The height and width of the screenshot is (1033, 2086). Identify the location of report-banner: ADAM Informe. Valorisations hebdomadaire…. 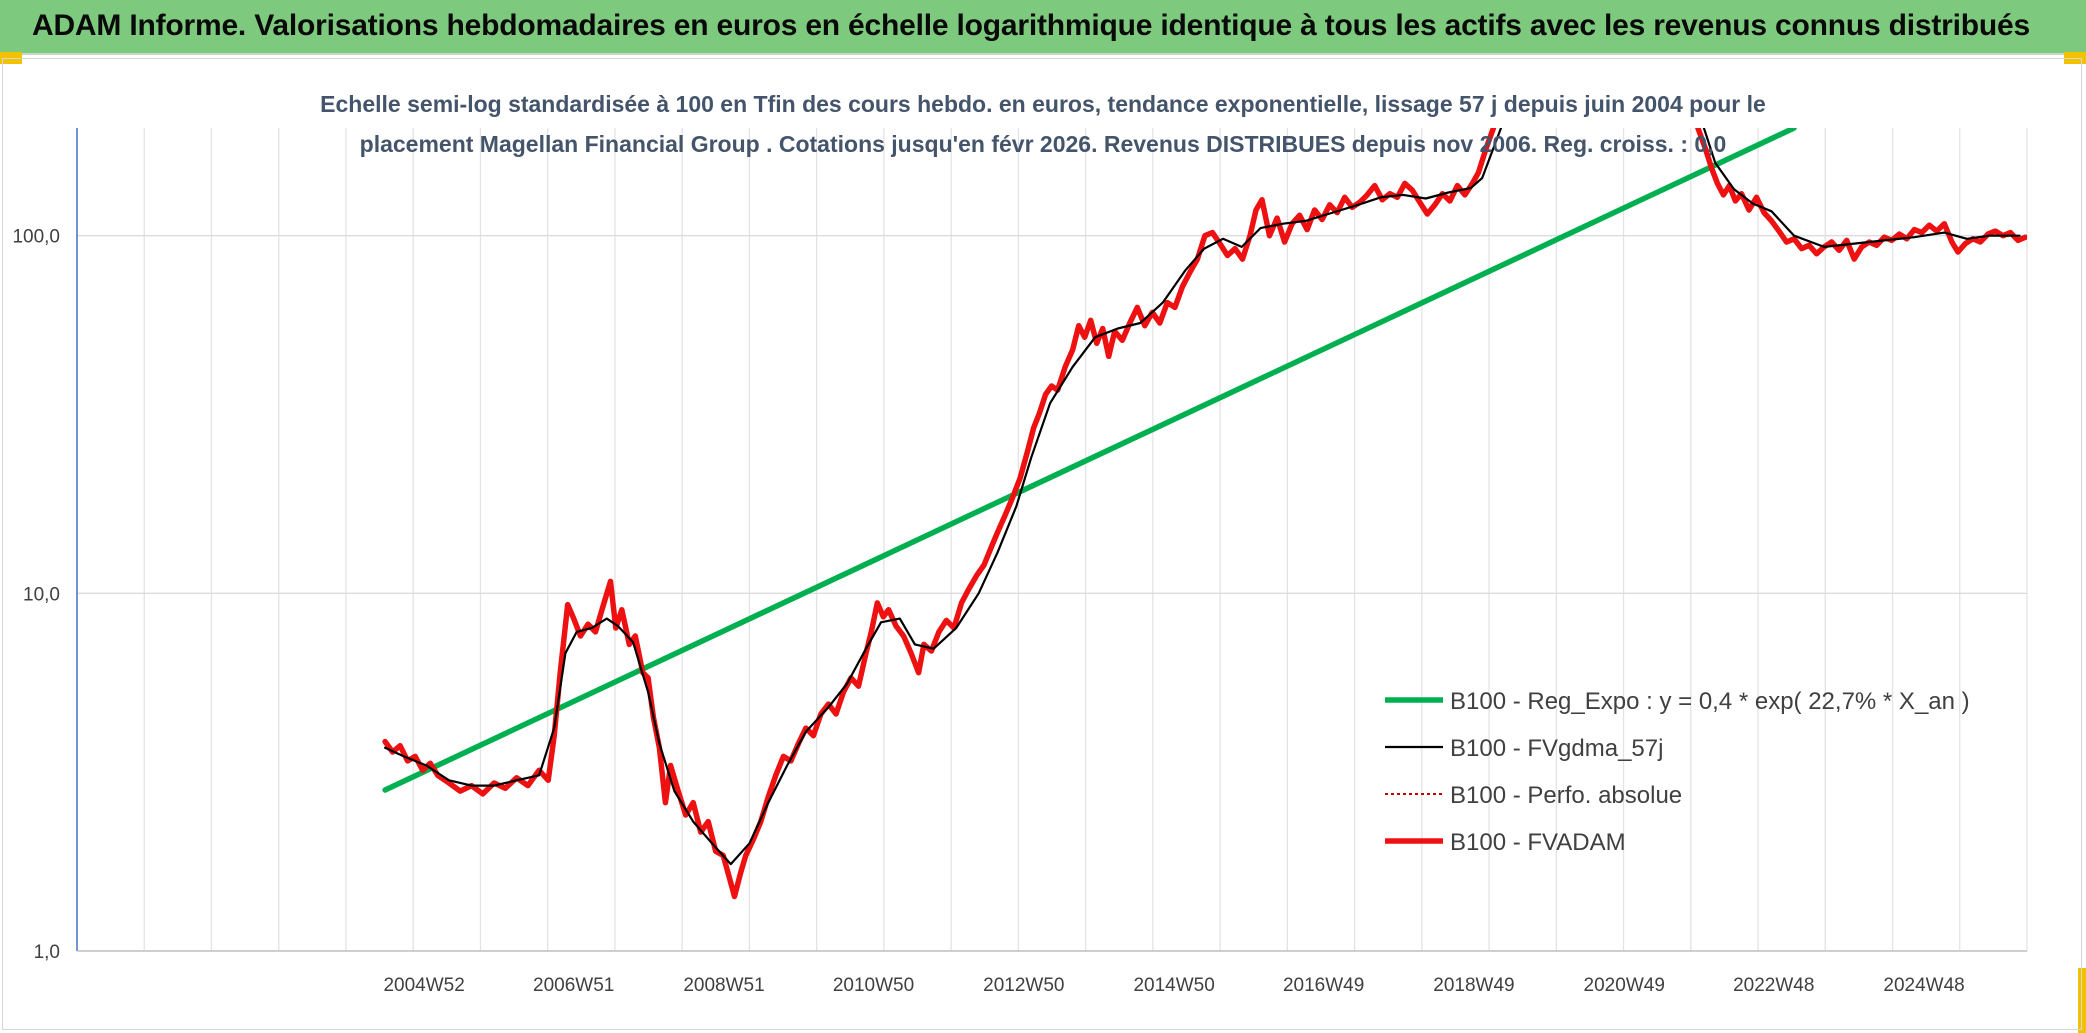
(1043, 27).